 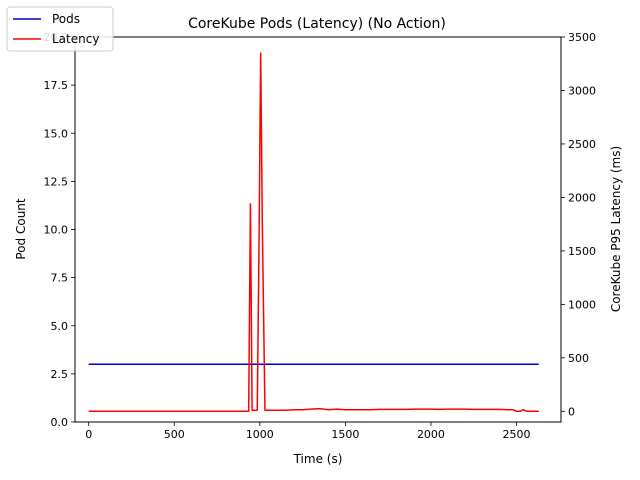 I want to click on y-axis-right: 0 500 1000 1500 2000 2500 3000 3500, so click(x=578, y=224).